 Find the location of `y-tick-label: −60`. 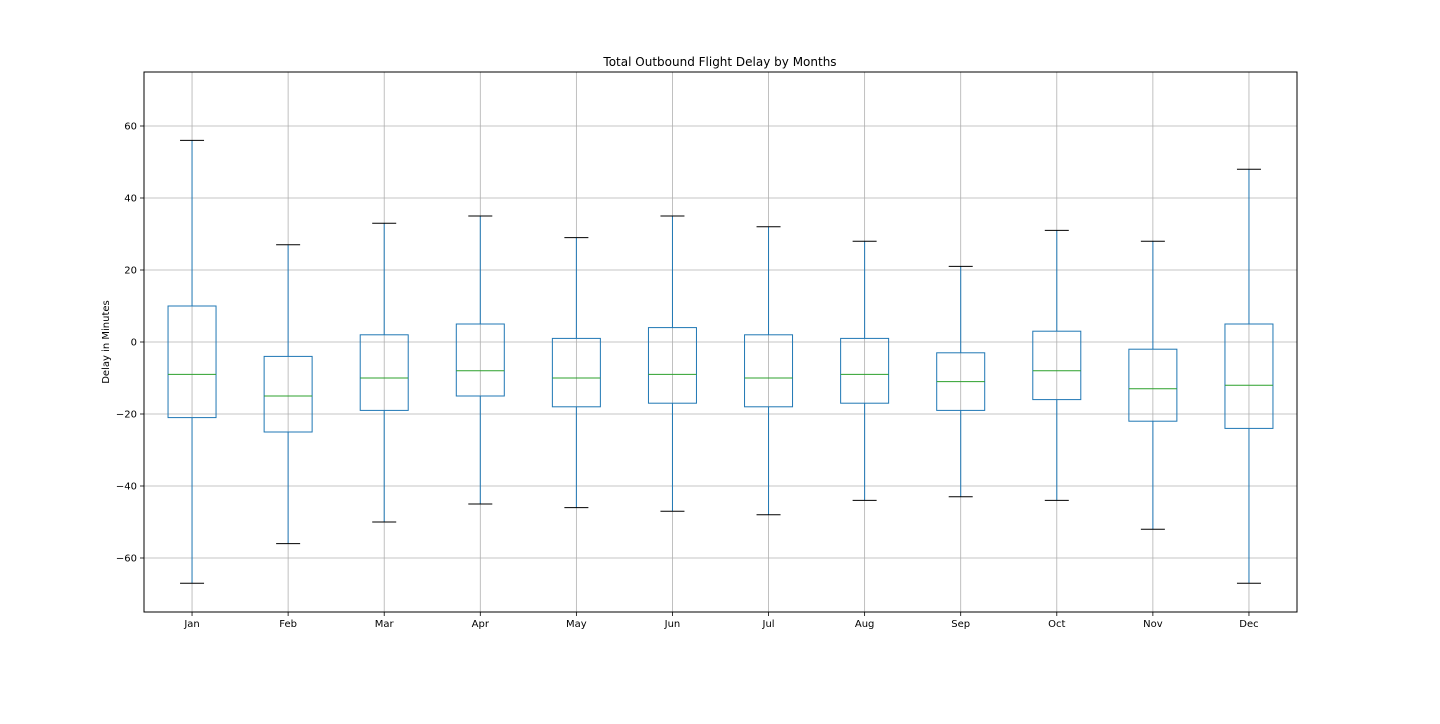

y-tick-label: −60 is located at coordinates (126, 559).